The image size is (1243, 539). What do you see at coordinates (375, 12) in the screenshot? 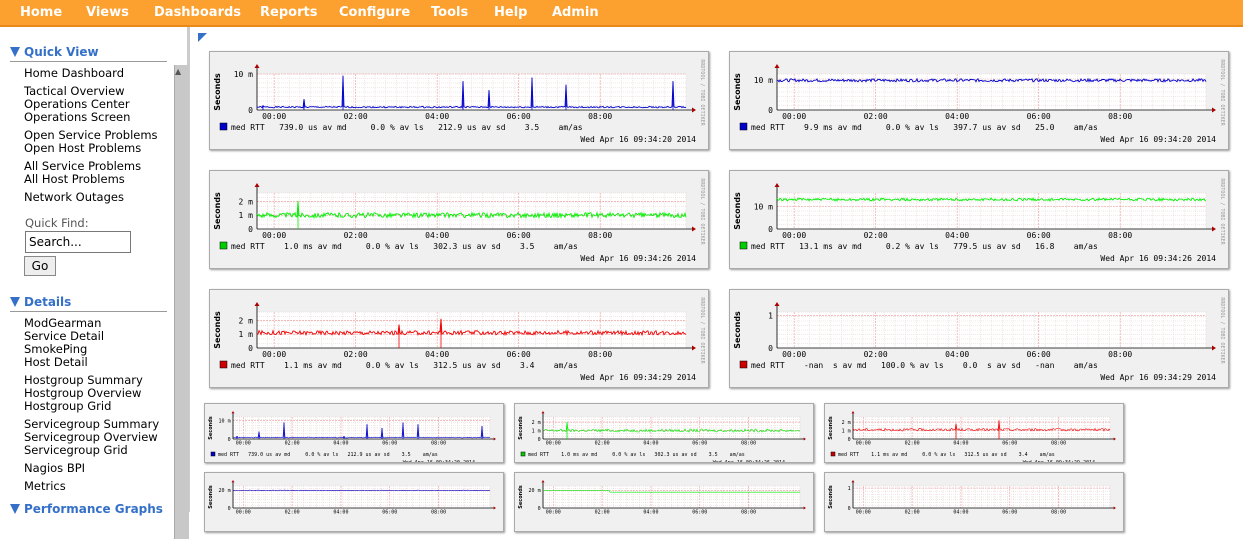
I see `nav-configure: Configure` at bounding box center [375, 12].